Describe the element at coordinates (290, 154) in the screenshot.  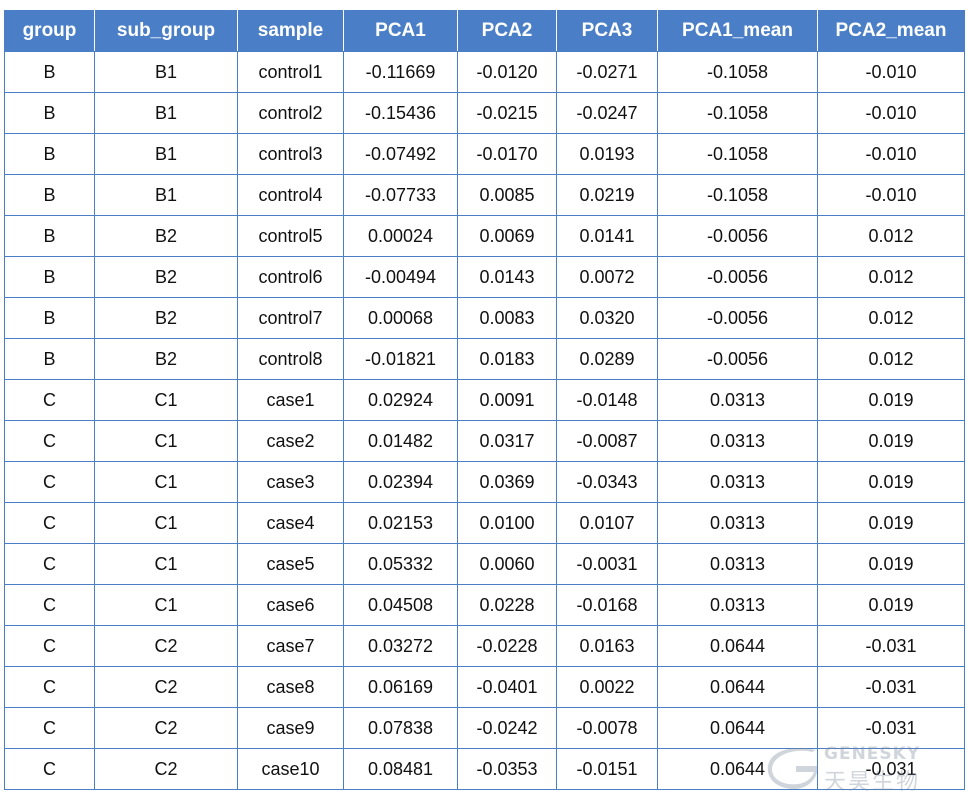
I see `table-cell-sample: control3` at that location.